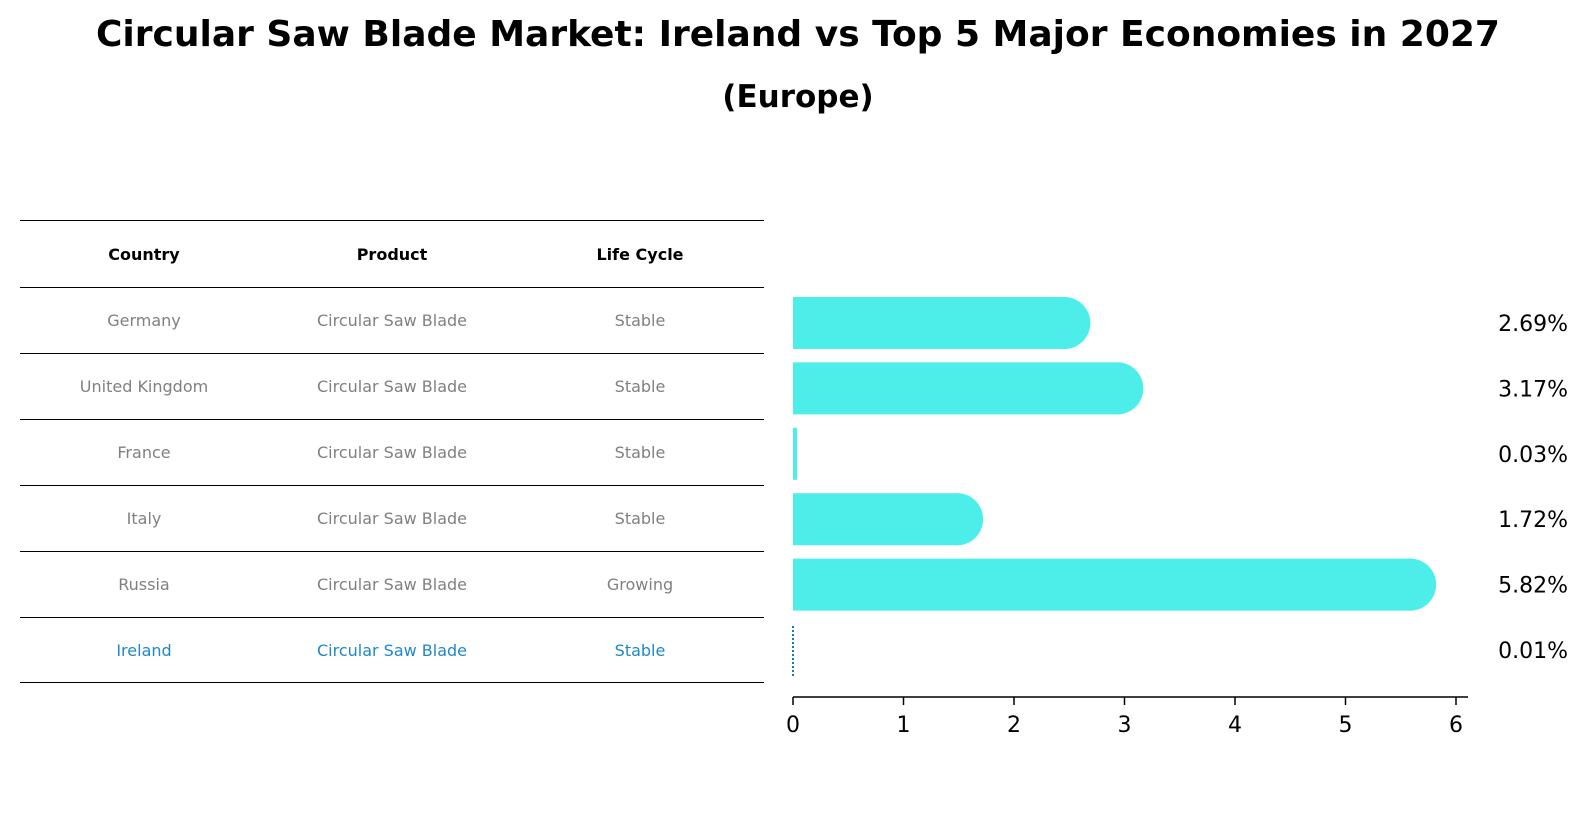 The height and width of the screenshot is (823, 1586). Describe the element at coordinates (144, 650) in the screenshot. I see `country-cell: Ireland` at that location.